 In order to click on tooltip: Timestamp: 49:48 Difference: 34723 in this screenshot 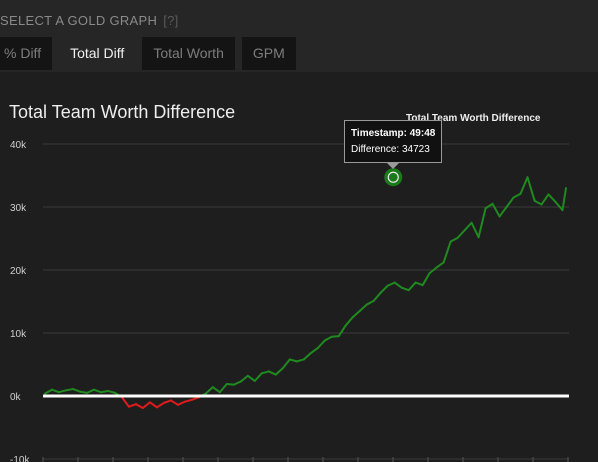, I will do `click(393, 141)`.